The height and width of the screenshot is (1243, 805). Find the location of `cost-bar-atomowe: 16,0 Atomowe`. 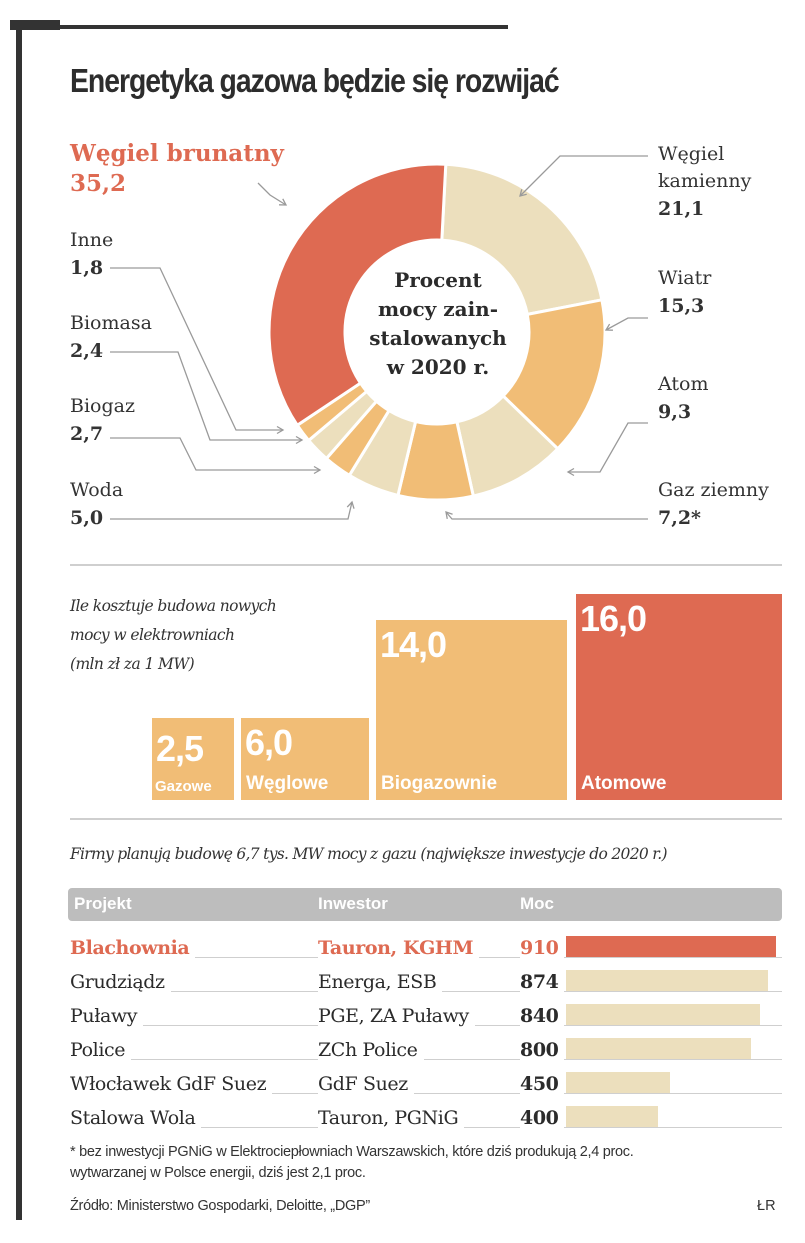

cost-bar-atomowe: 16,0 Atomowe is located at coordinates (679, 697).